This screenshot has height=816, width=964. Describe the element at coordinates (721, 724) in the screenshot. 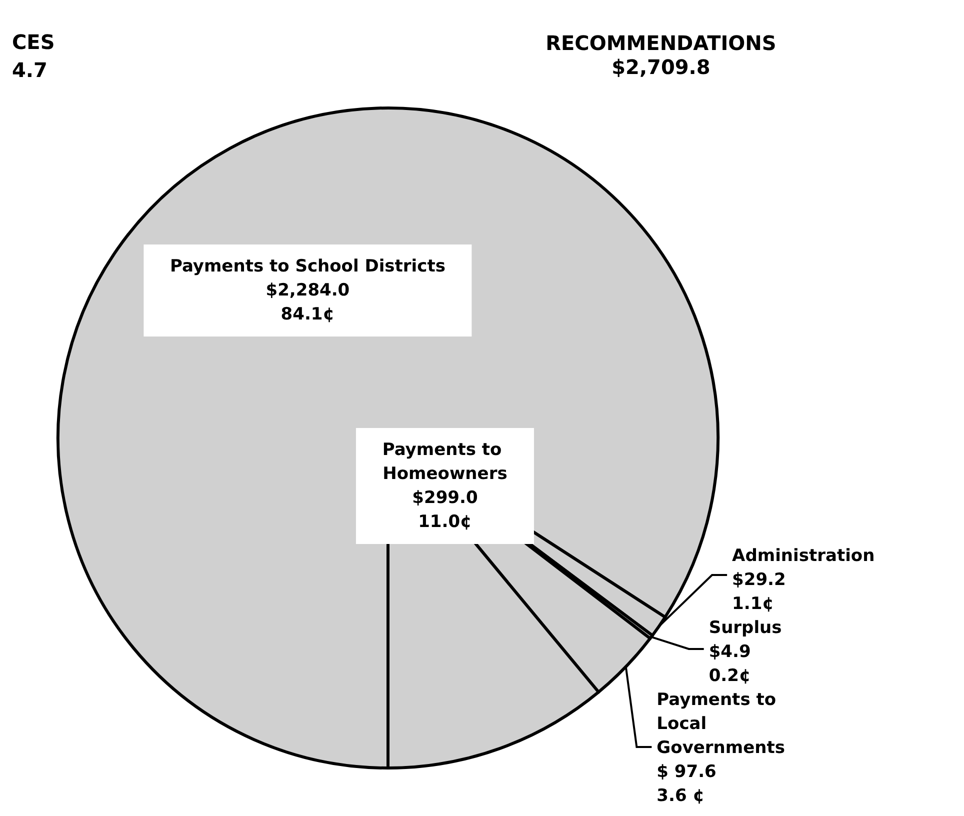

I see `slice-label: Payments to Local Governments` at that location.